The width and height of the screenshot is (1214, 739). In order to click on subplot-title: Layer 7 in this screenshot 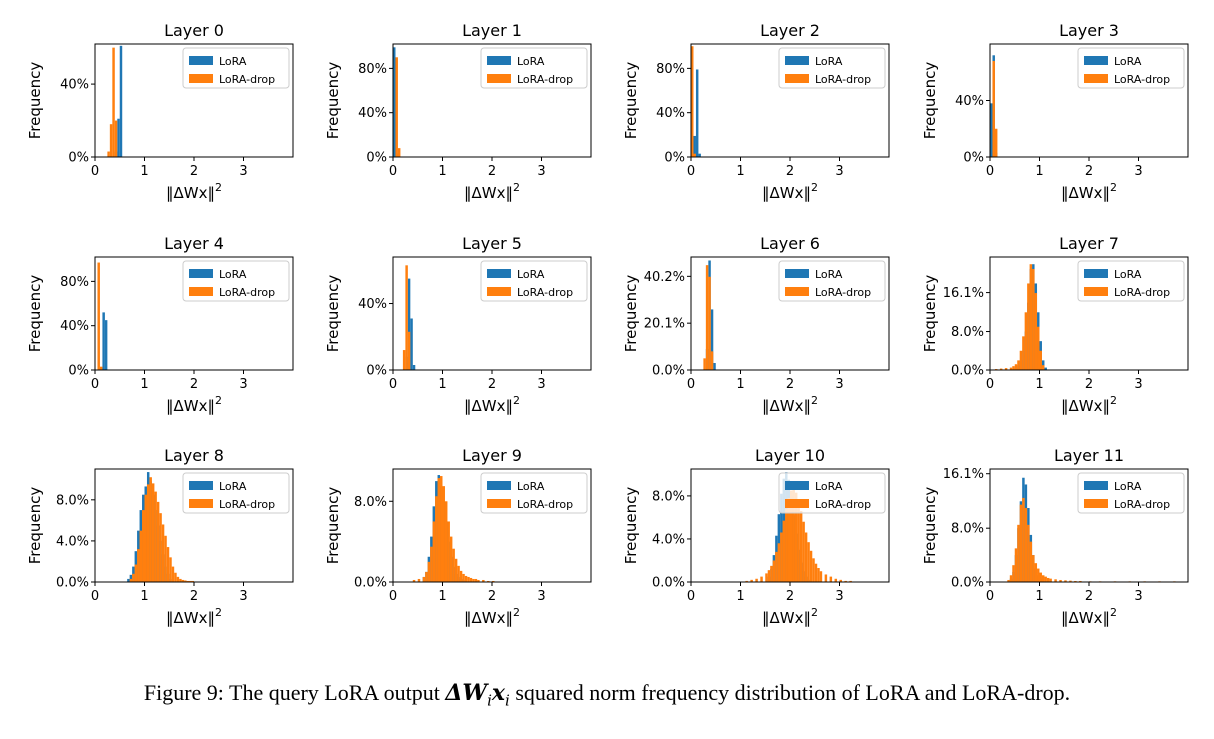, I will do `click(1089, 243)`.